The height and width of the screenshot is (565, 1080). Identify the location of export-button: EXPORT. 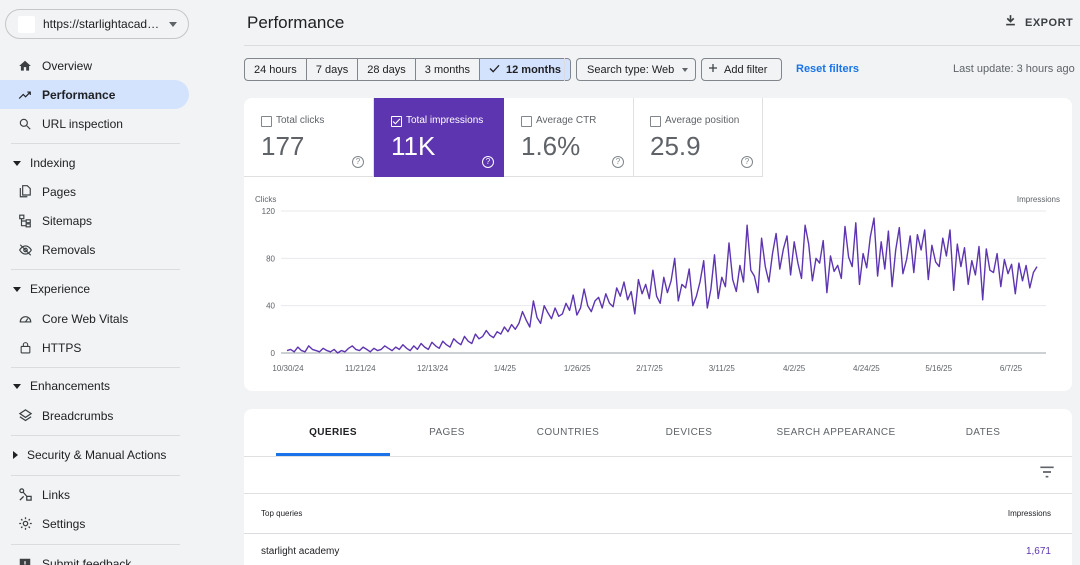
(1038, 22).